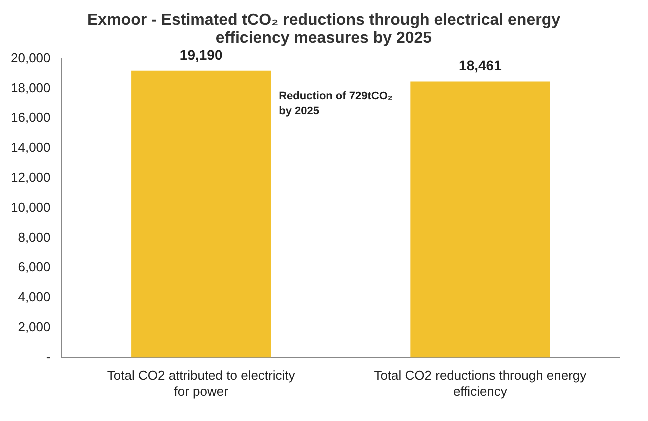 This screenshot has height=421, width=648. Describe the element at coordinates (30, 118) in the screenshot. I see `y-tick-label: 16,000` at that location.